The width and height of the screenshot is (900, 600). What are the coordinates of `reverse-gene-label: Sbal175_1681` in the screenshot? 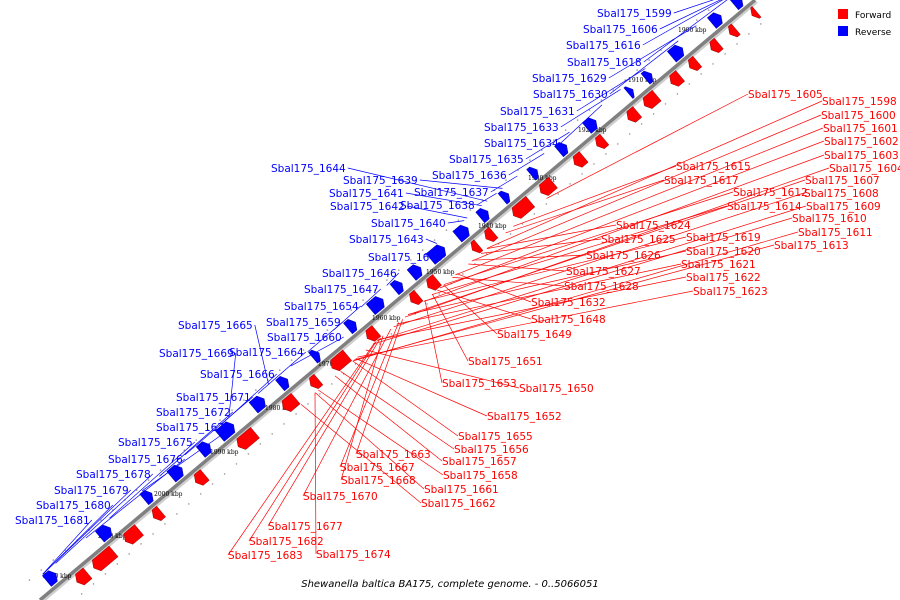 It's located at (52, 521).